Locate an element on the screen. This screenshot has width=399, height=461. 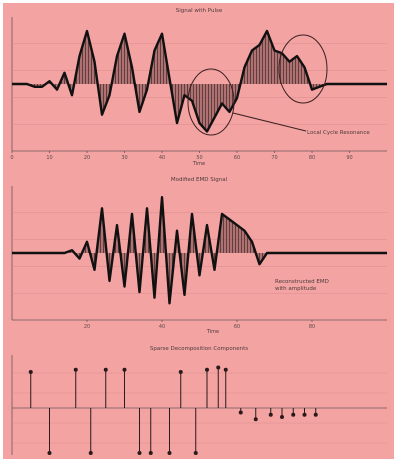
panel-1-tick-label: 20 is located at coordinates (87, 158).